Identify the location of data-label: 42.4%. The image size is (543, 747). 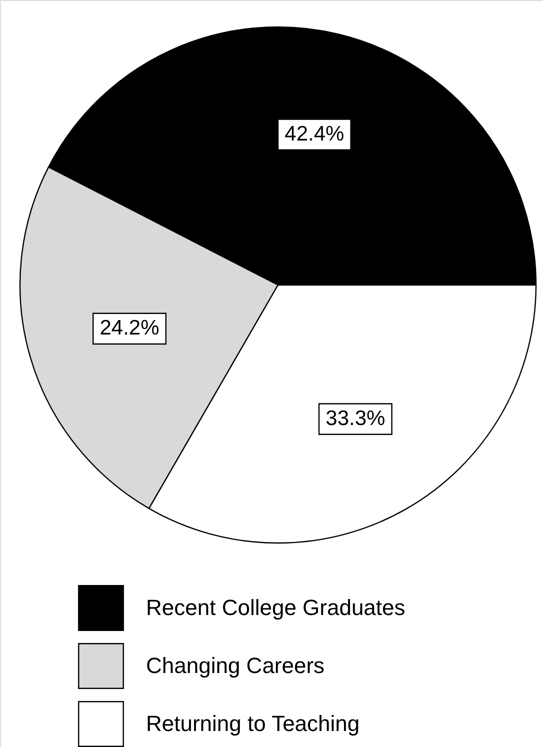
(314, 134).